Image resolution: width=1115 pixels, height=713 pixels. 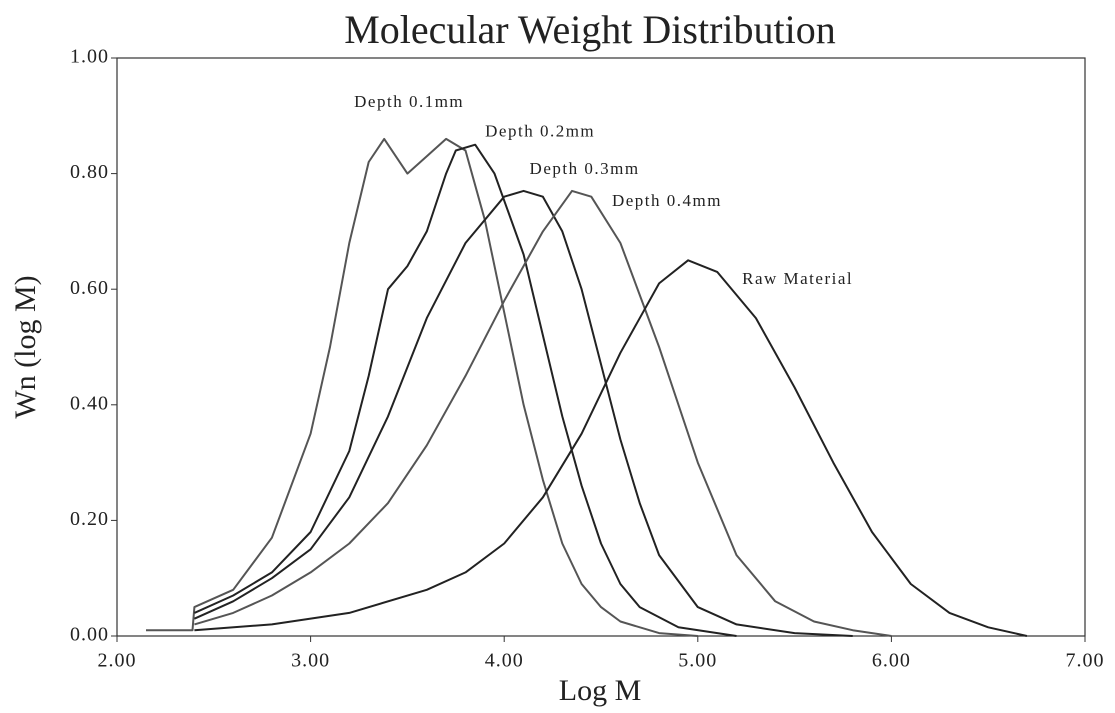 I want to click on chart-title: Molecular Weight Distribution, so click(x=590, y=29).